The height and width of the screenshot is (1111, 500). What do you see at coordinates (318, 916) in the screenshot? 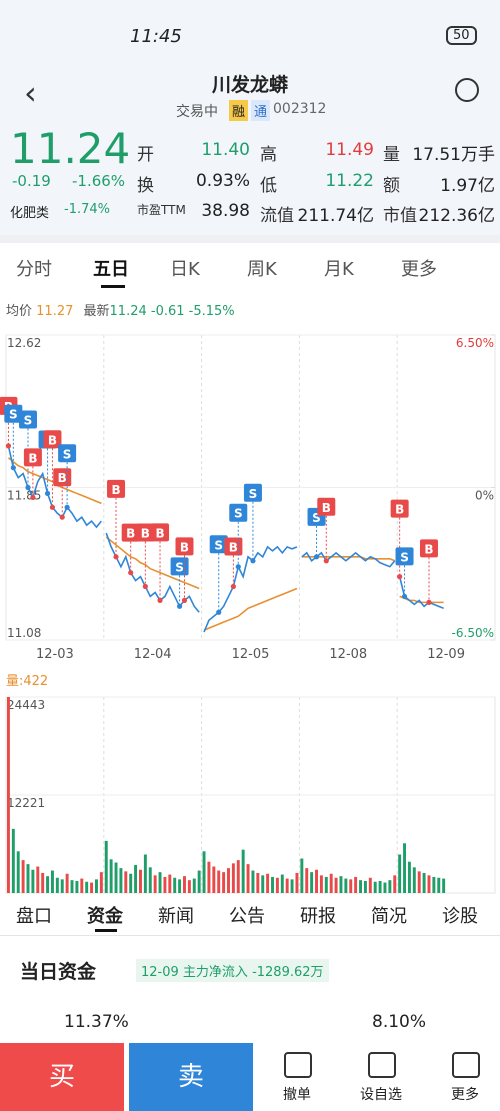
I see `sub-tab: 研报` at bounding box center [318, 916].